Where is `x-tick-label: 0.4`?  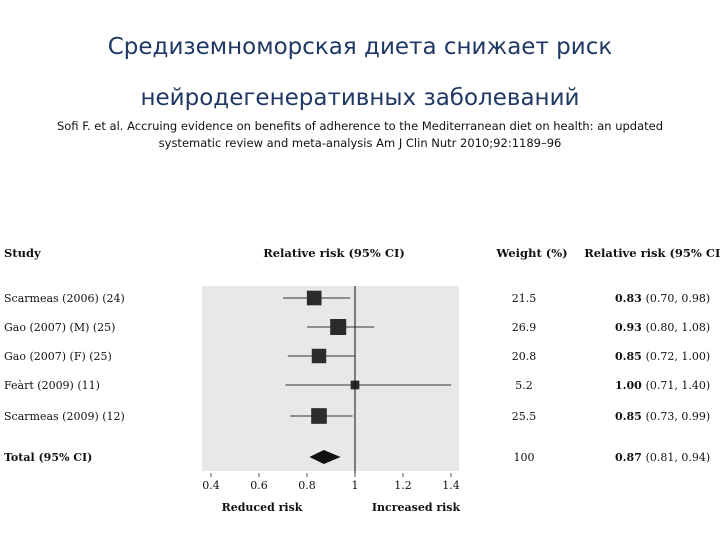
x-tick-label: 0.4 is located at coordinates (211, 485).